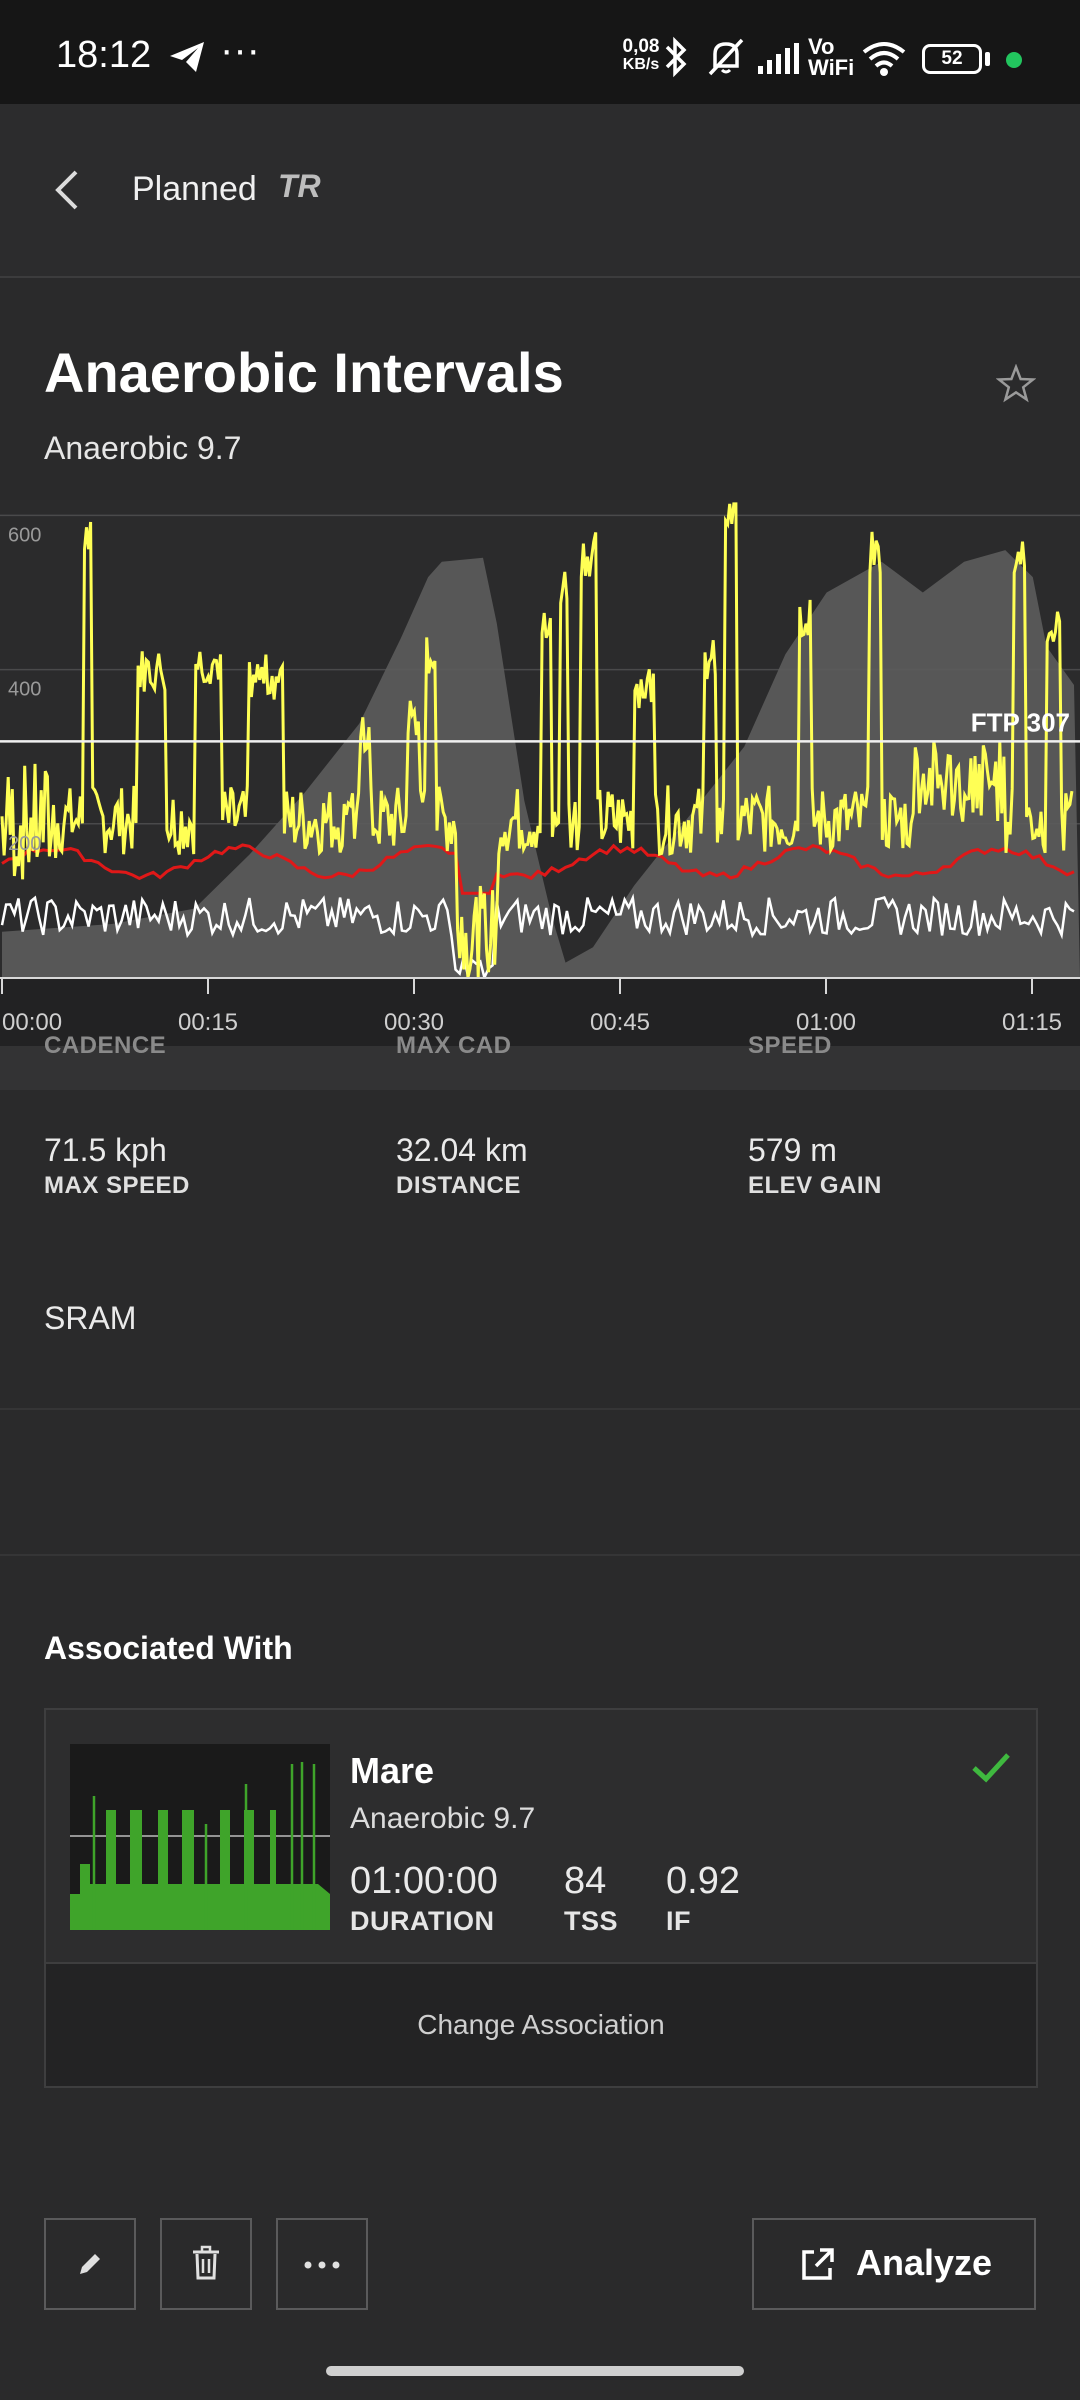 The image size is (1080, 2400). Describe the element at coordinates (540, 191) in the screenshot. I see `app-header: Planned TR` at that location.